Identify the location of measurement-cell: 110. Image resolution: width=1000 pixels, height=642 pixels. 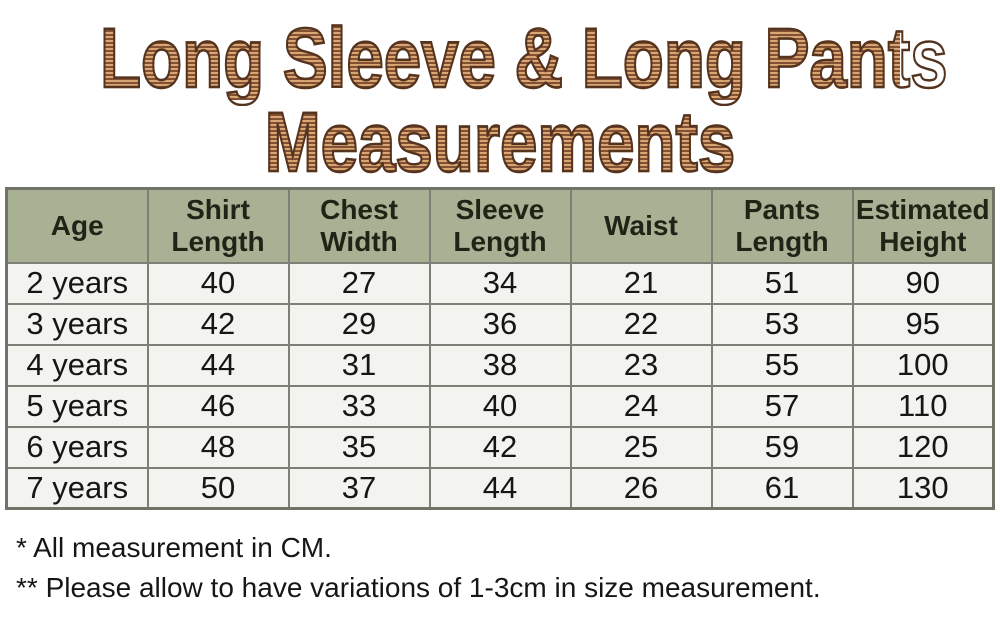
(923, 406).